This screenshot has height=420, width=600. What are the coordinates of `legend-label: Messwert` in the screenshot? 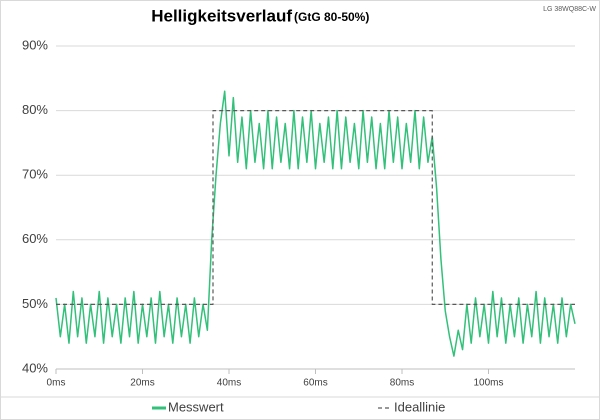 It's located at (196, 406).